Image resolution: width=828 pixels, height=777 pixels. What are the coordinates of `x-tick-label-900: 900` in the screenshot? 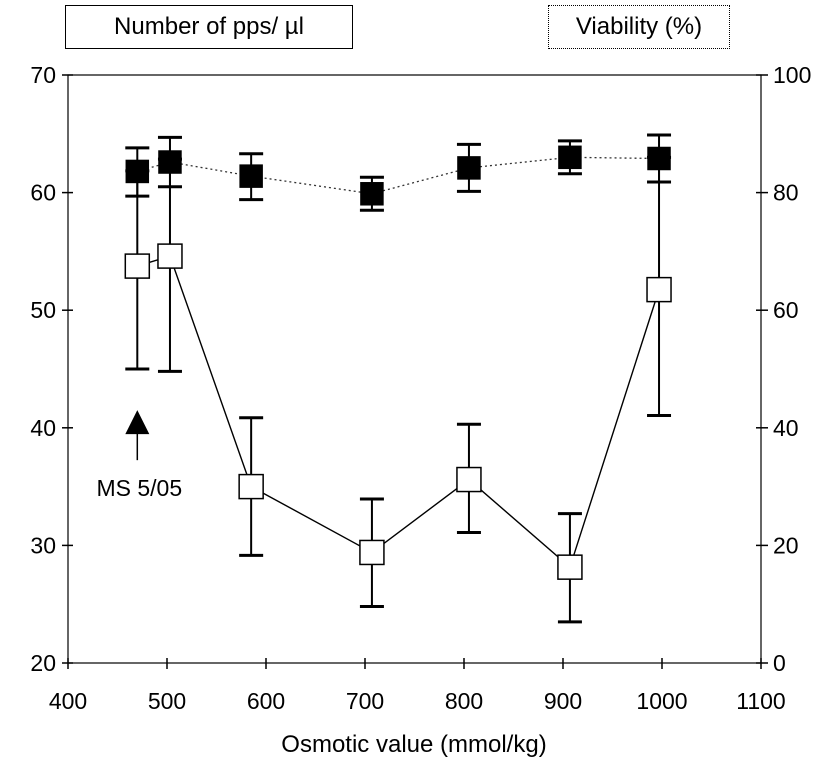 It's located at (563, 701).